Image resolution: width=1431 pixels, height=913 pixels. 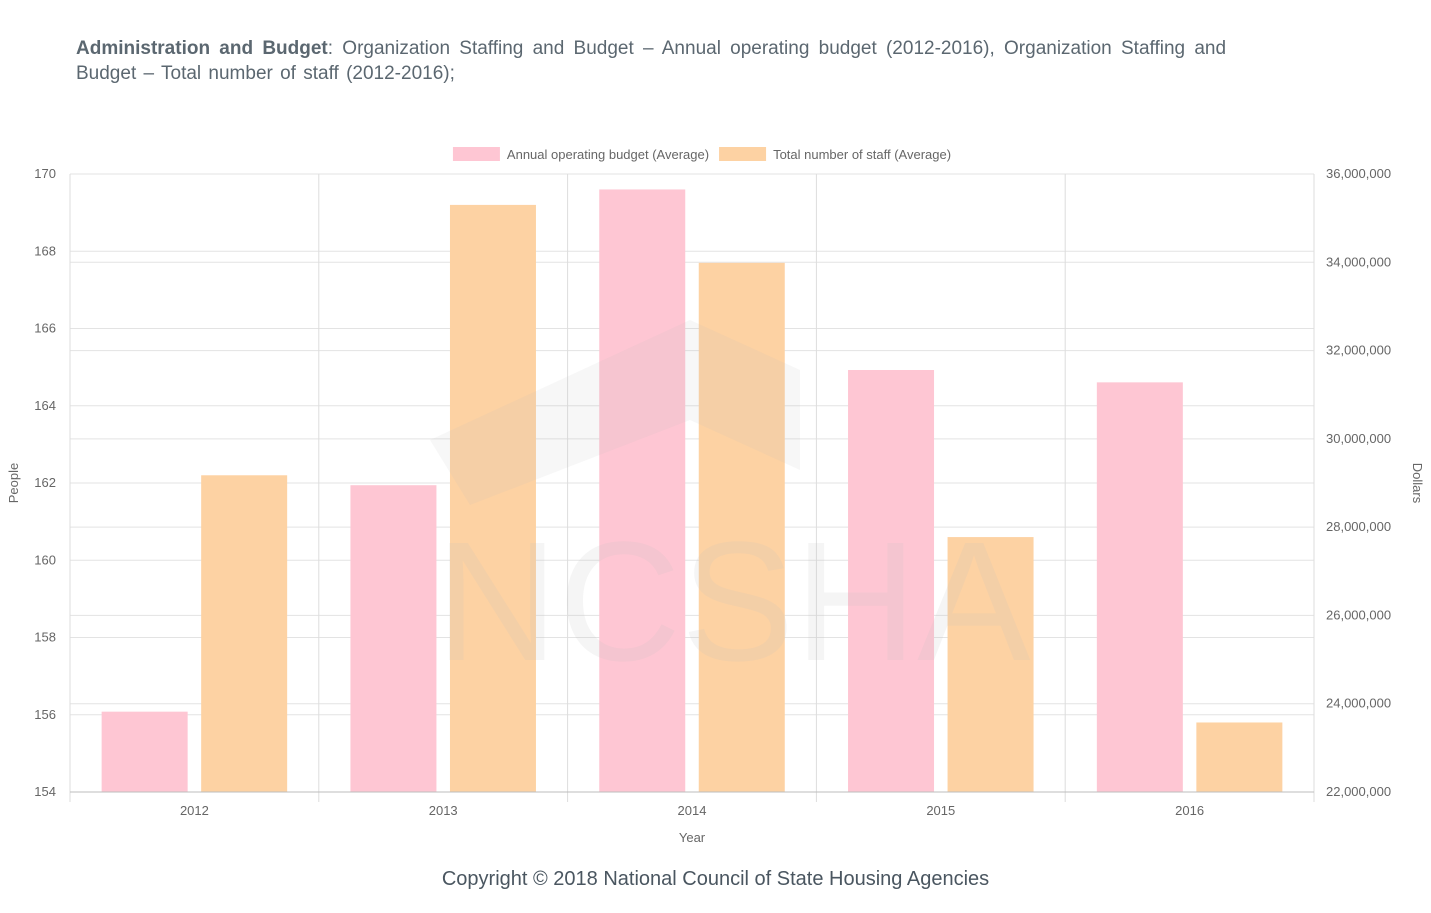 I want to click on y-left-tick-label: 164, so click(x=45, y=405).